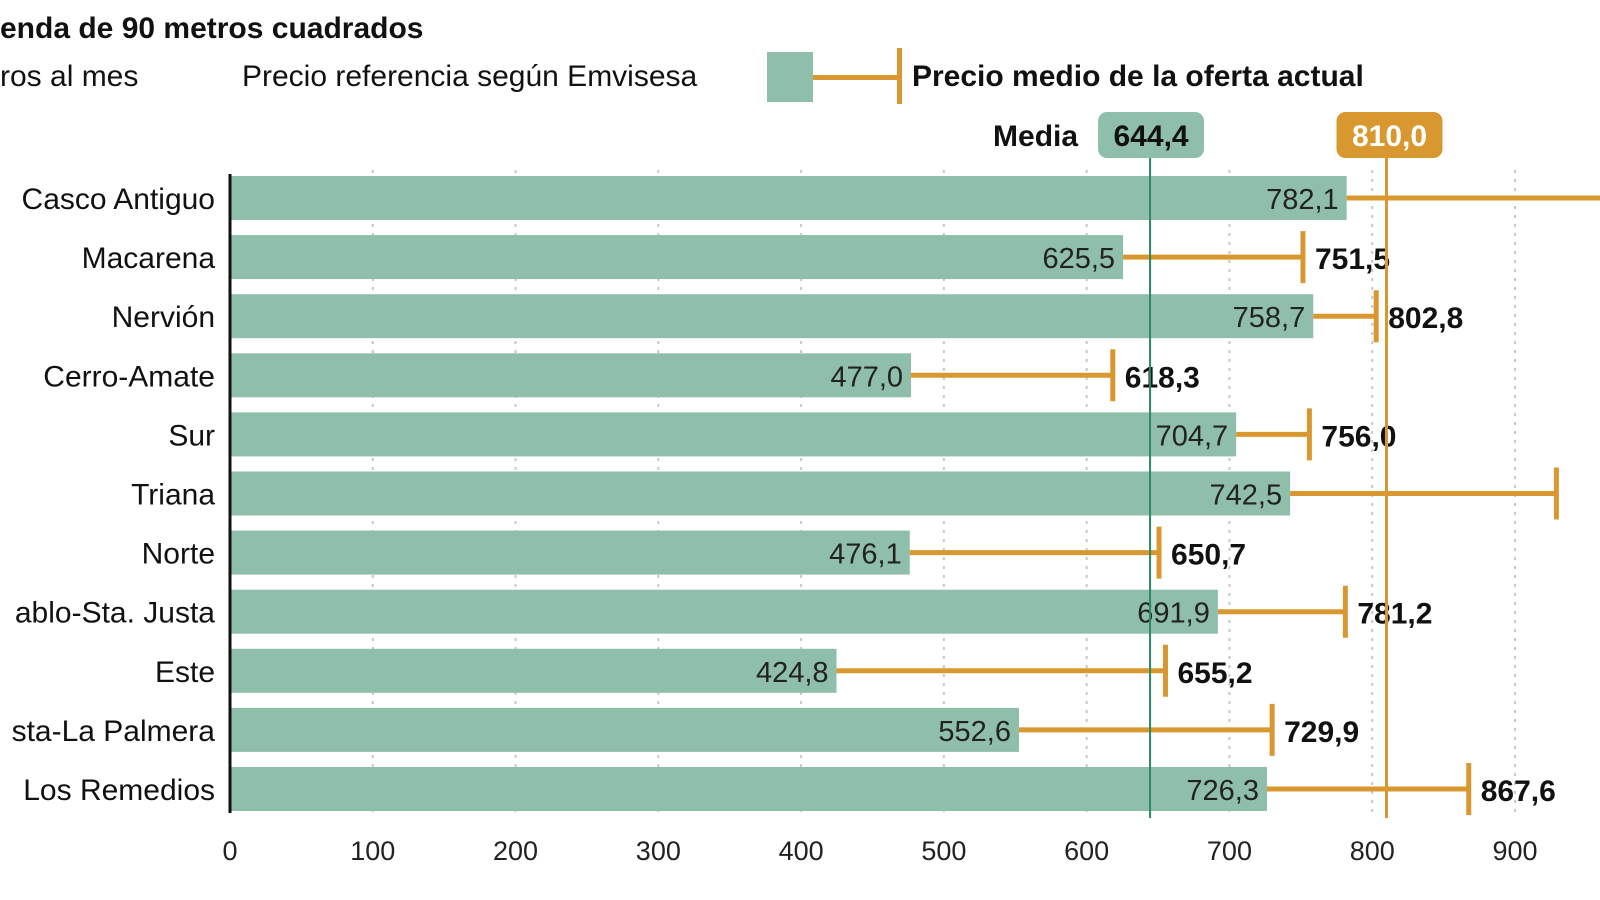 Image resolution: width=1600 pixels, height=900 pixels. Describe the element at coordinates (1078, 259) in the screenshot. I see `bar-value-label: 625,5` at that location.